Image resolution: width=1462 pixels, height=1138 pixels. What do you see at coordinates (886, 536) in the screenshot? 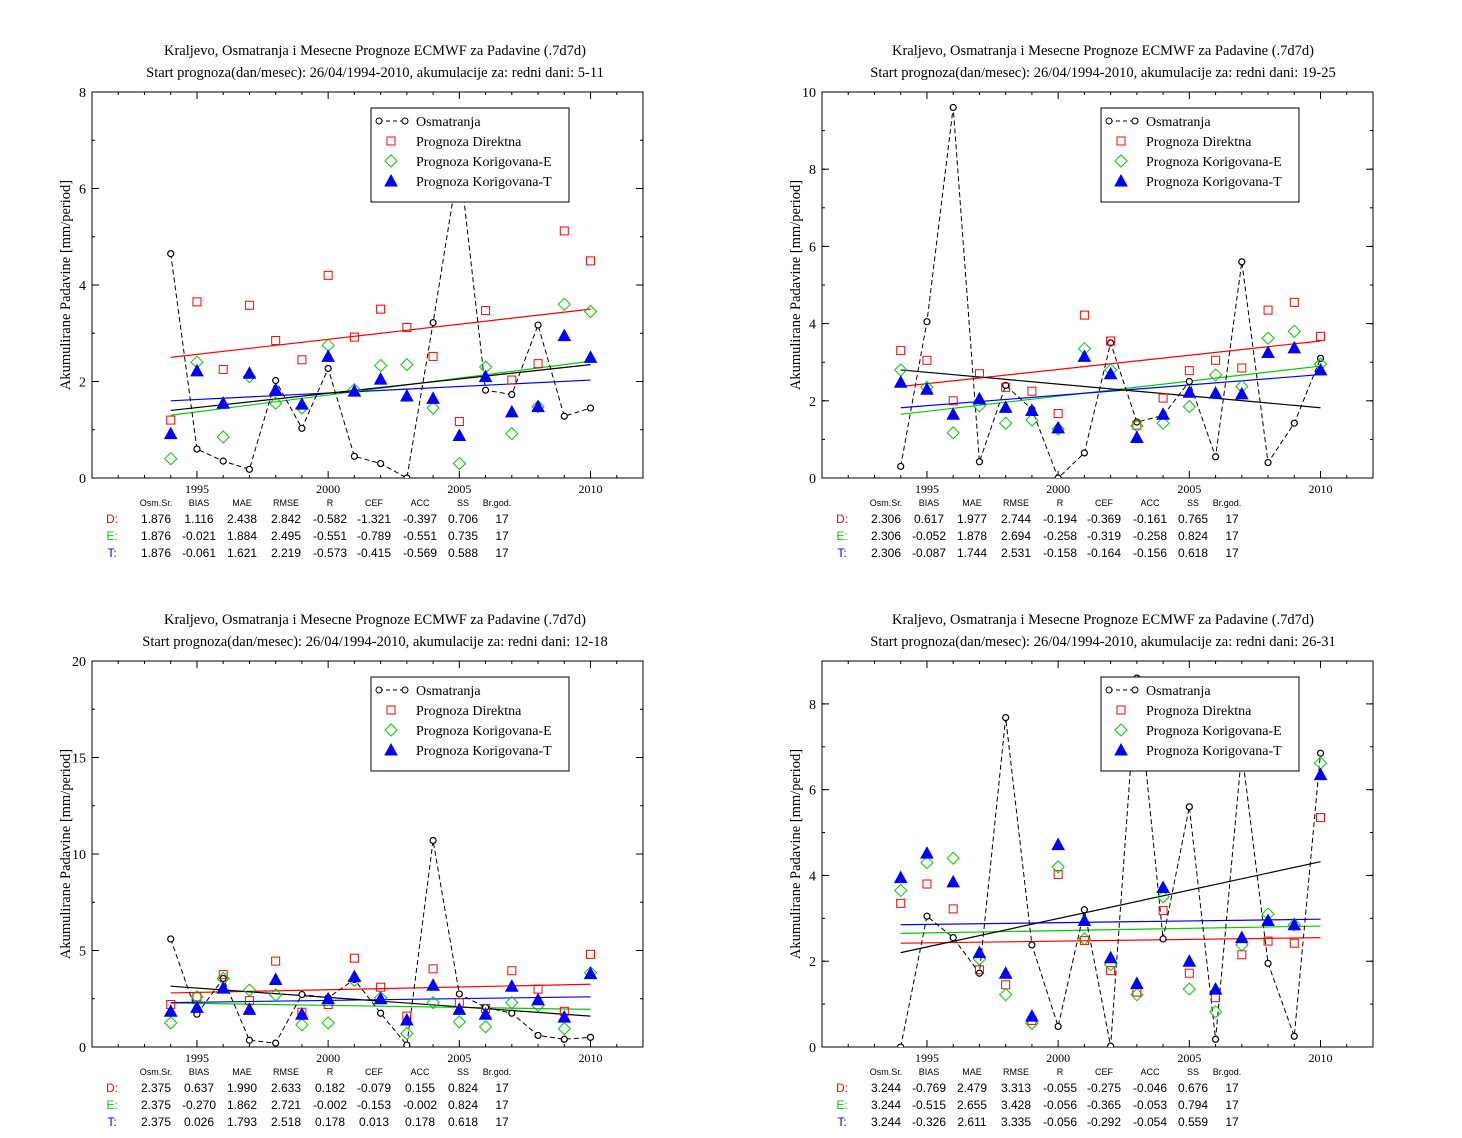
I see `stats-value: 2.306` at bounding box center [886, 536].